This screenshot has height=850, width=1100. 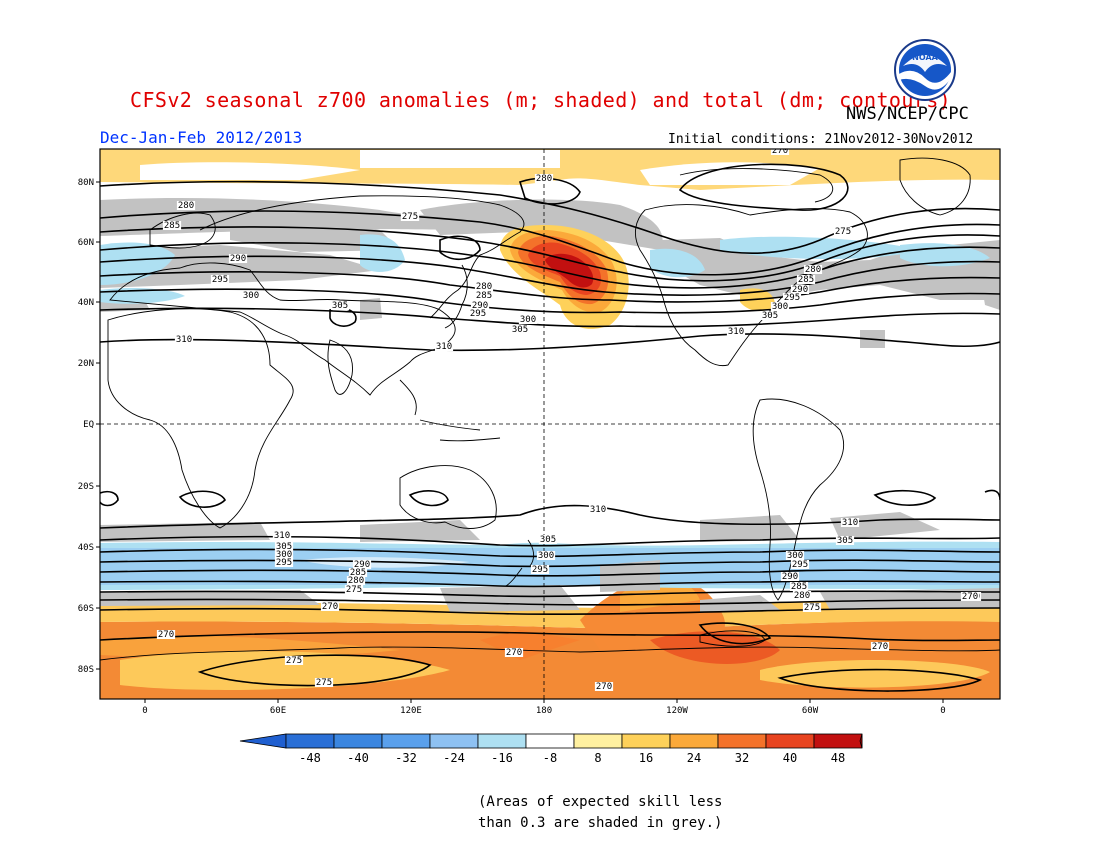 I want to click on colorbar-tick-label: -8, so click(x=550, y=758).